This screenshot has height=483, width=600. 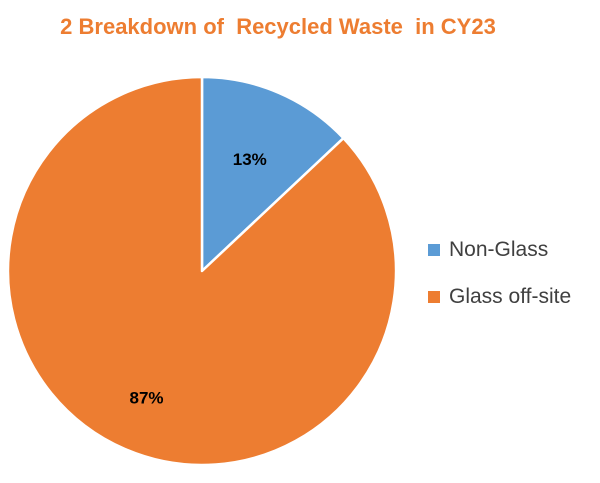 I want to click on legend-label-non-glass: Non-Glass, so click(x=499, y=249).